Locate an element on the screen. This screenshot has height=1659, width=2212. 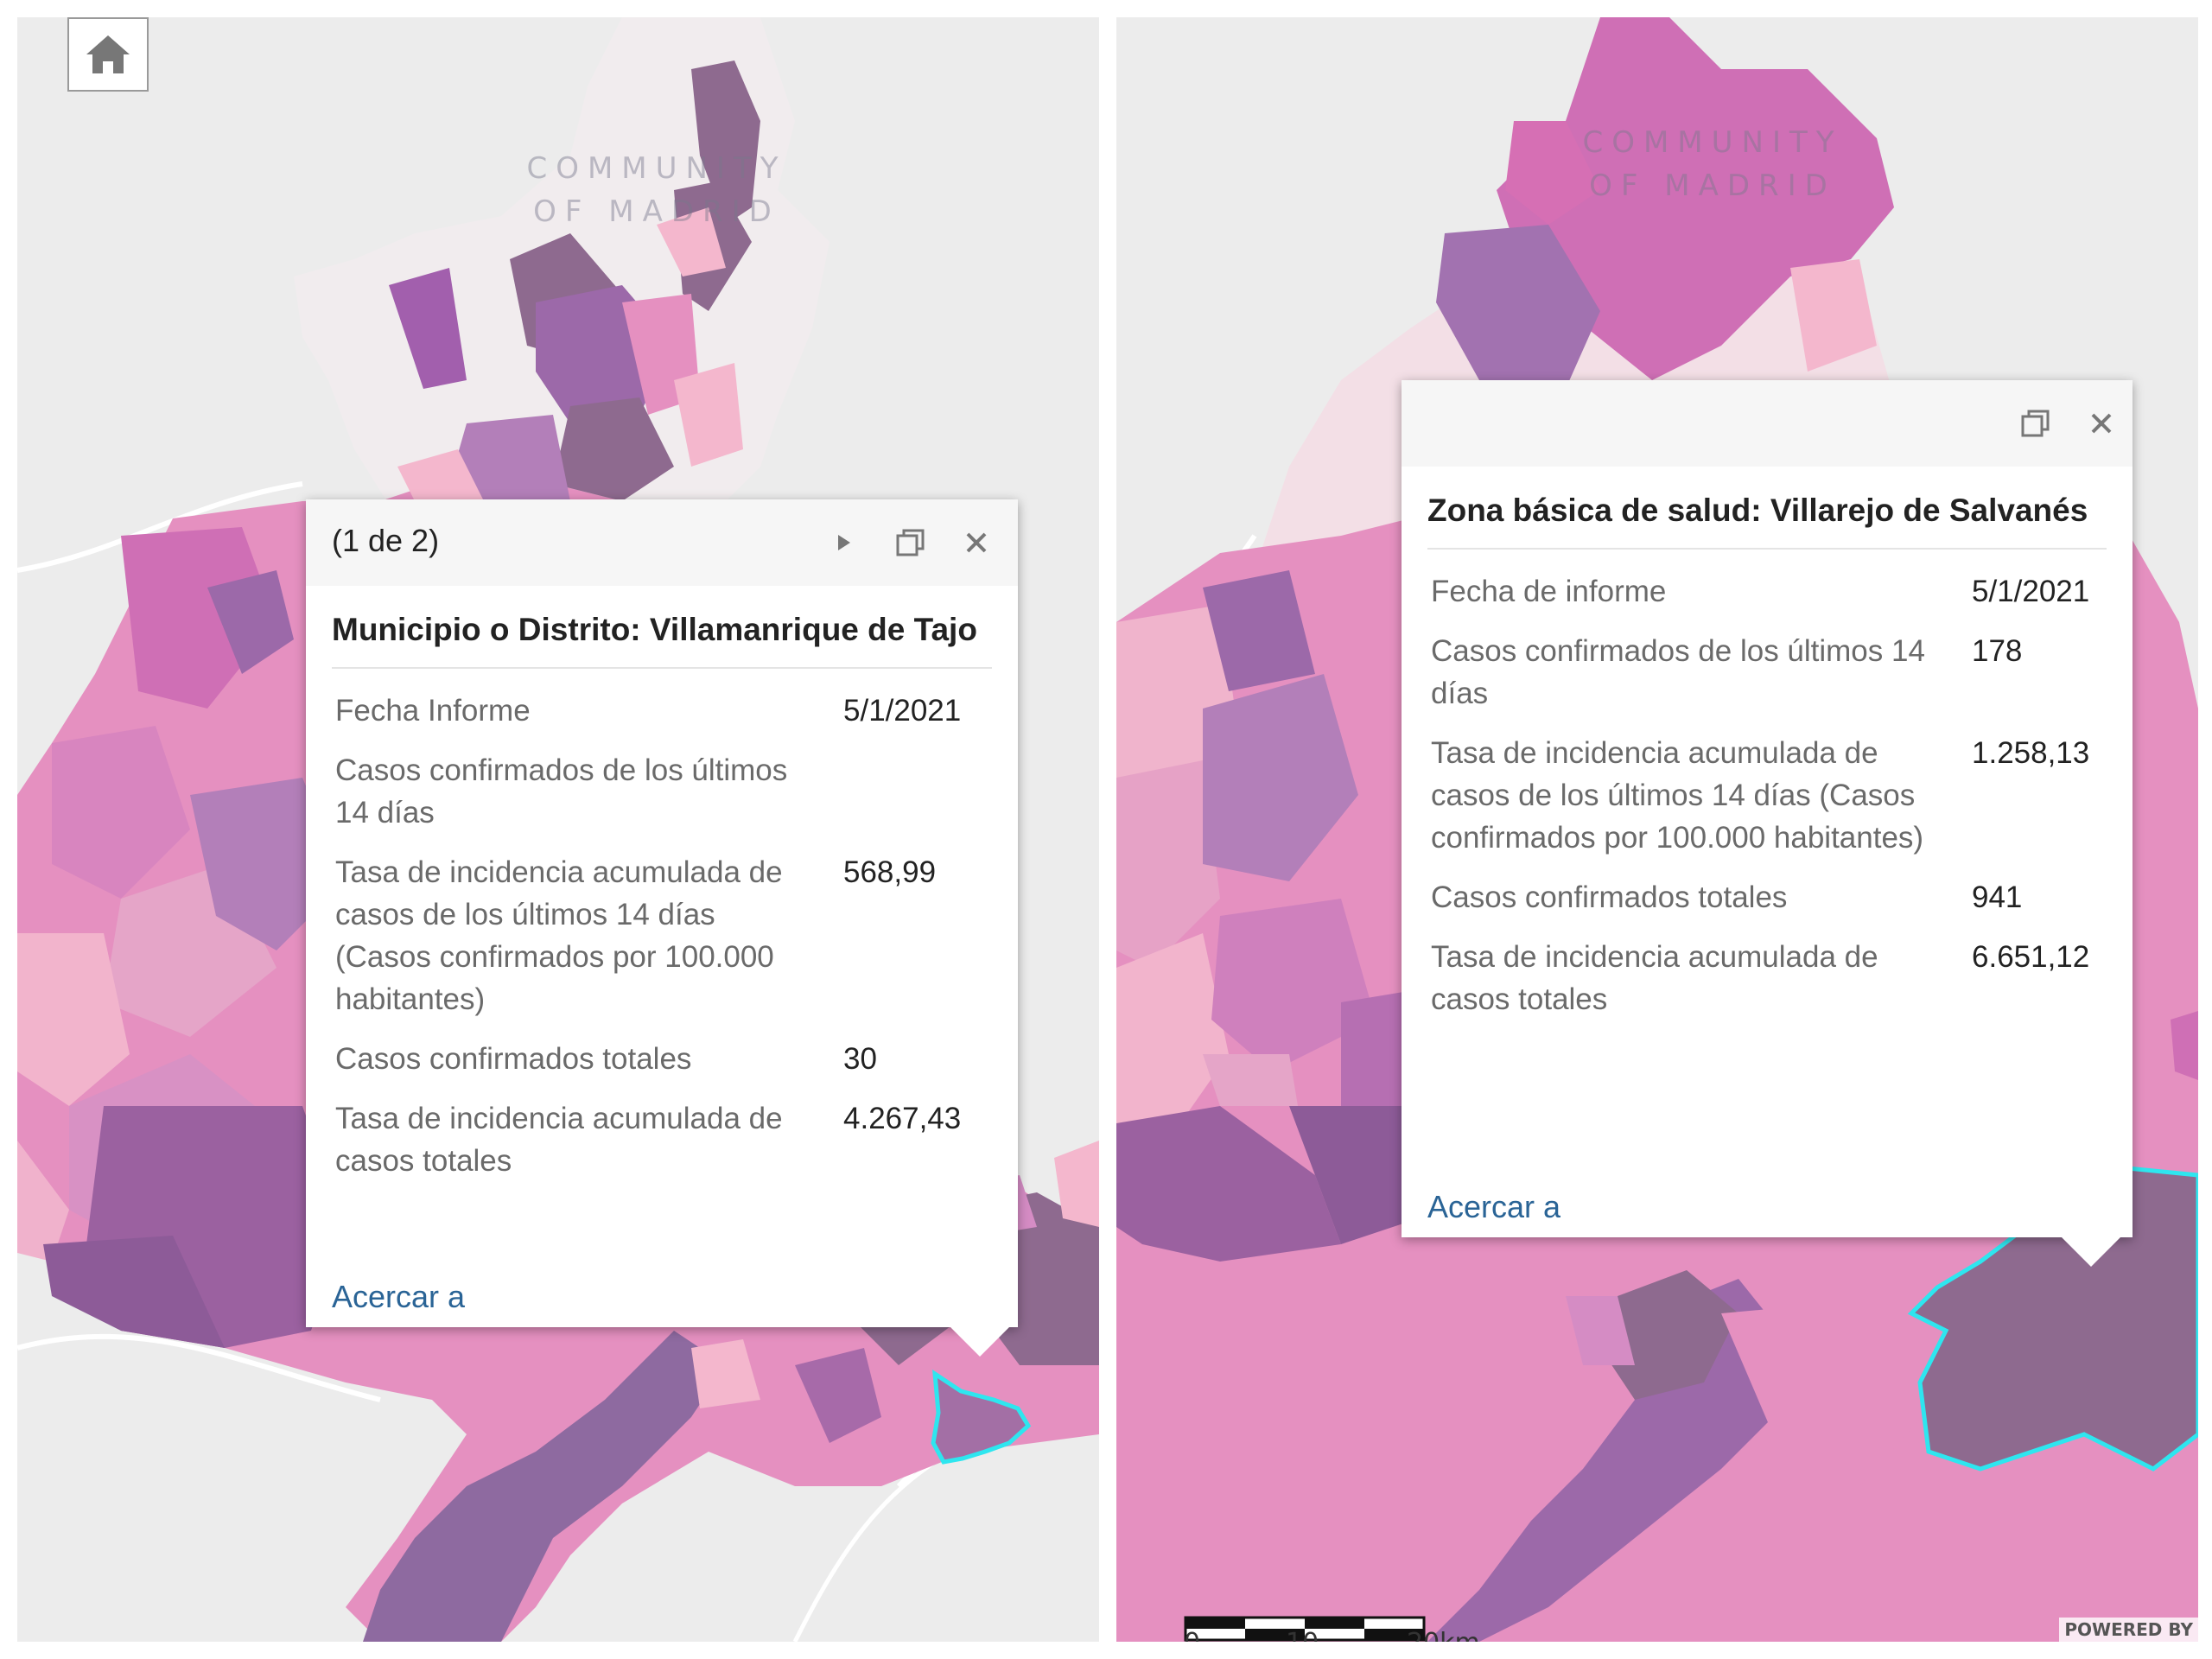
attribute-value: 178 is located at coordinates (1997, 651).